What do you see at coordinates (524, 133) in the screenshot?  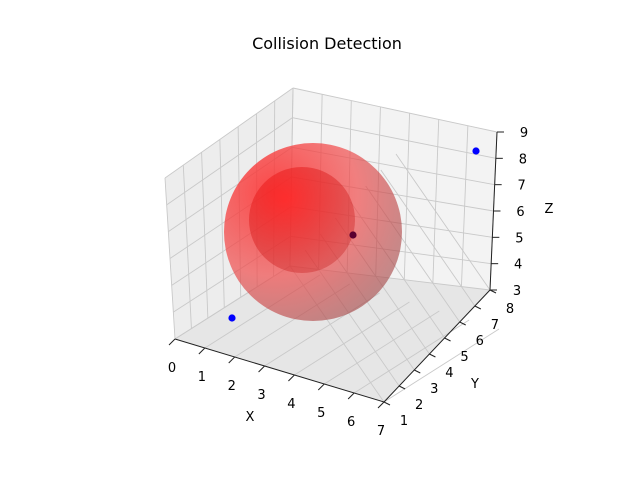 I see `z-tick-label: 9` at bounding box center [524, 133].